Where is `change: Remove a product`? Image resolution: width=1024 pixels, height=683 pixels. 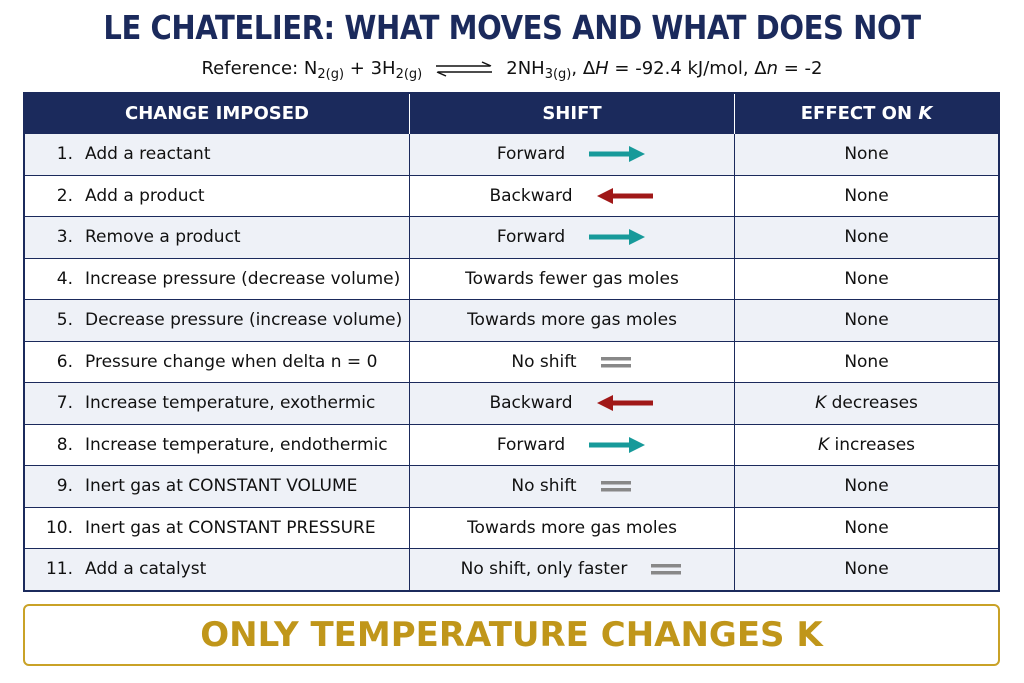 change: Remove a product is located at coordinates (163, 237).